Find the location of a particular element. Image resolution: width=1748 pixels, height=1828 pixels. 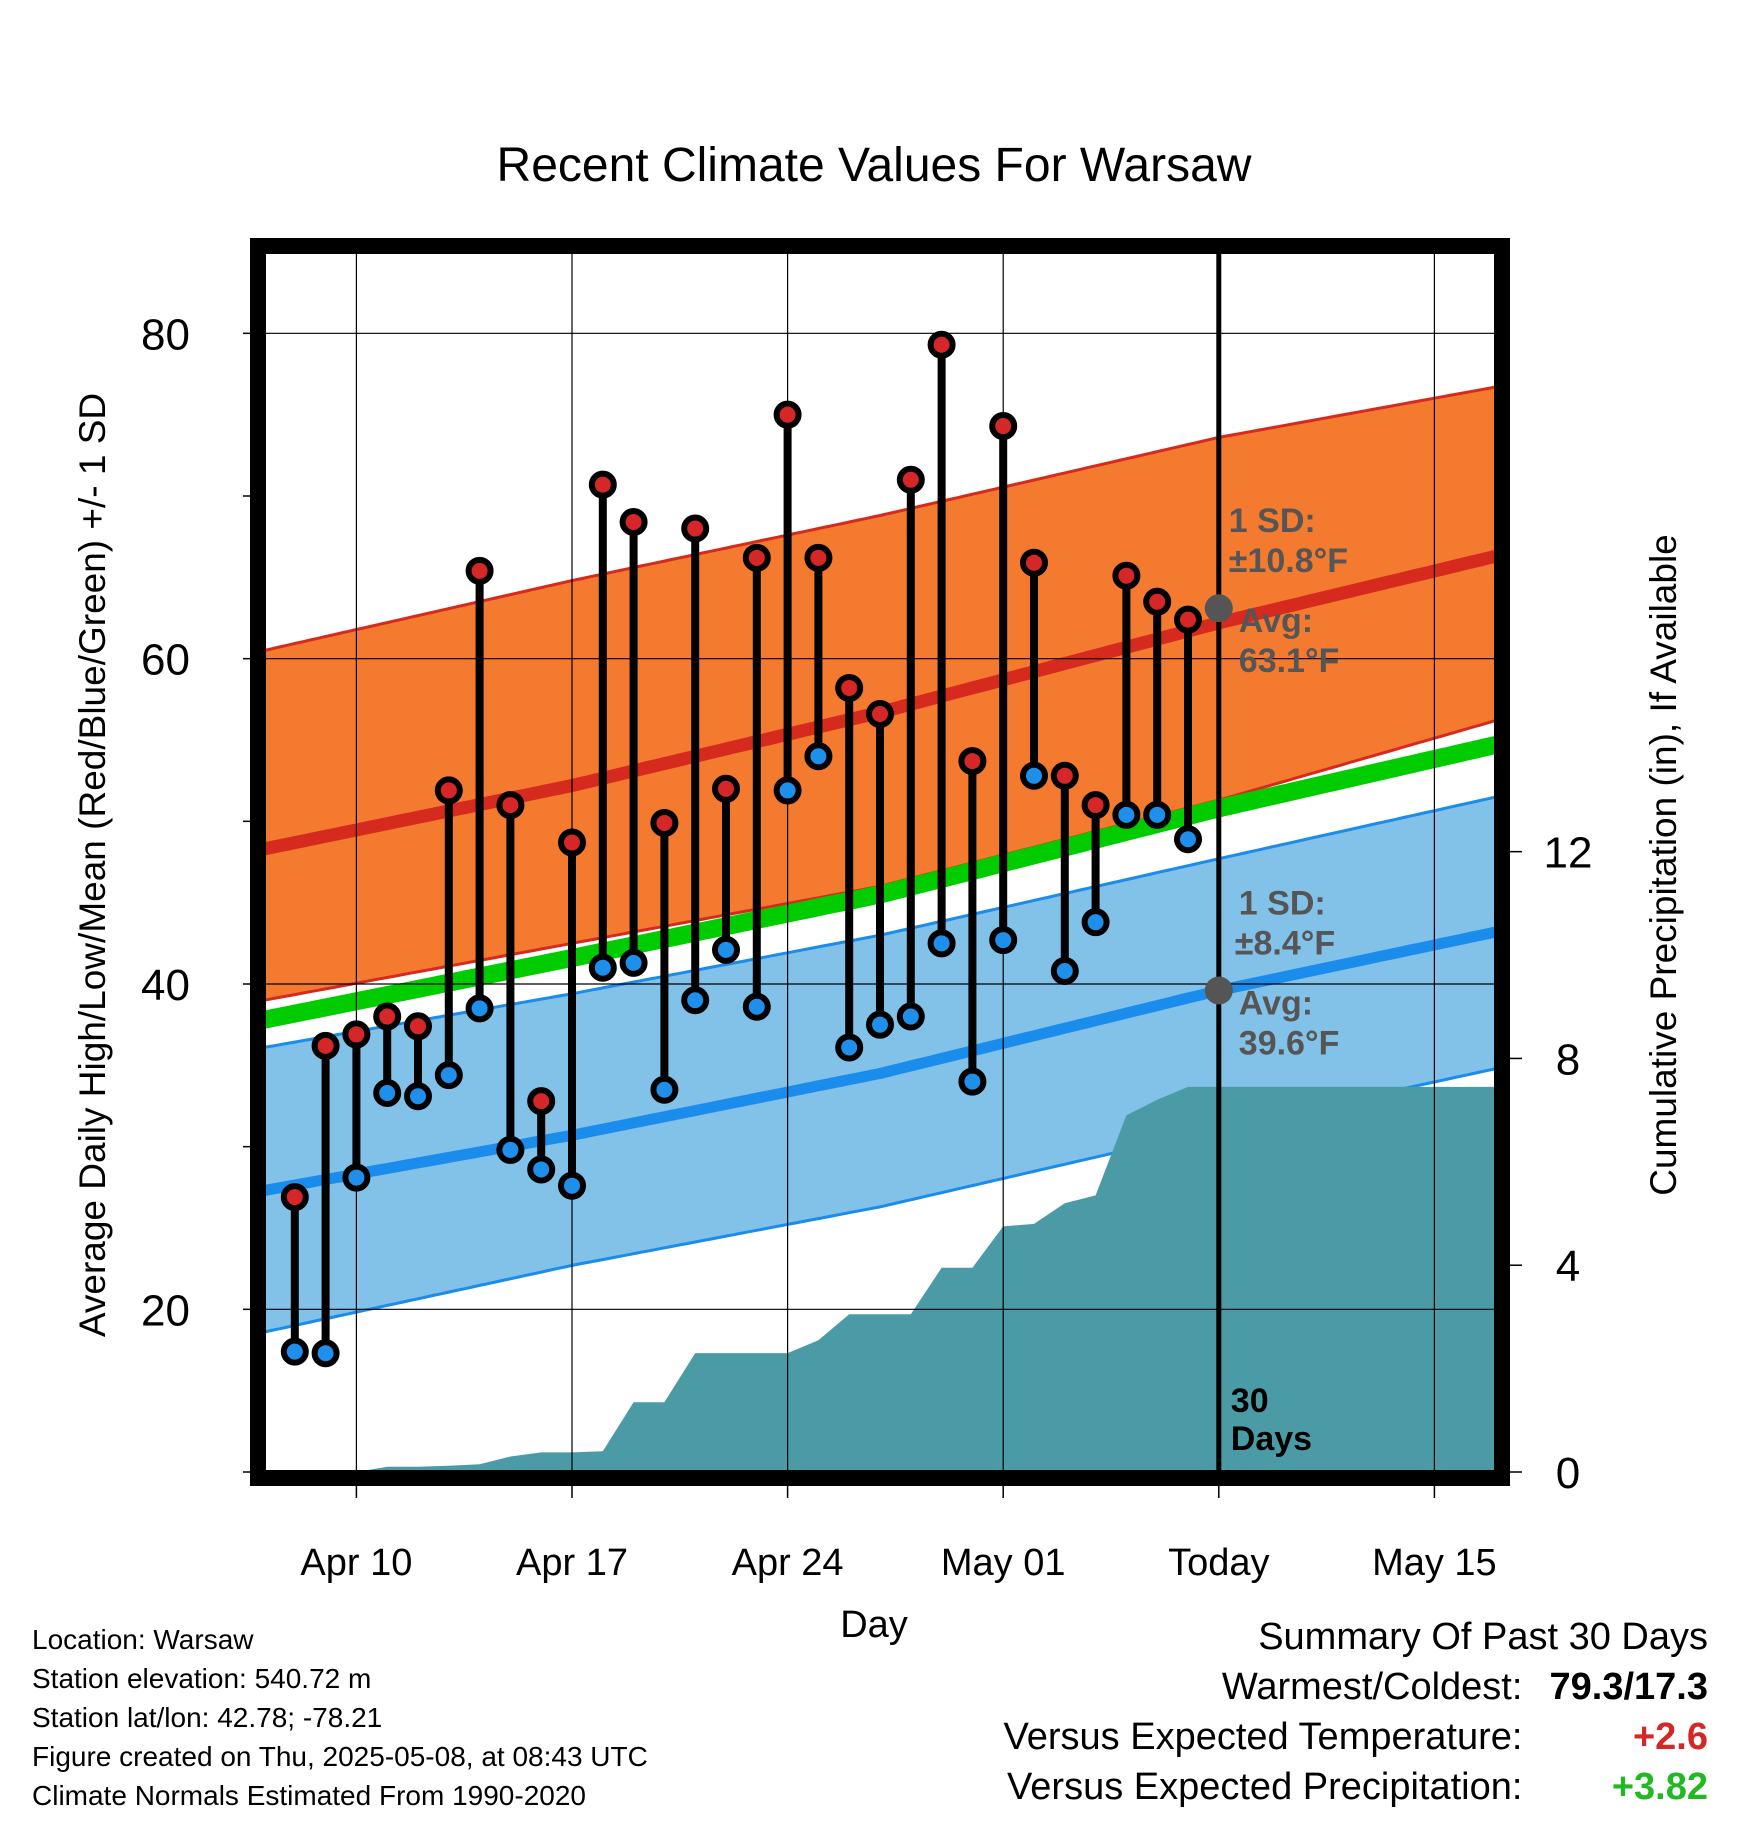

low-mean-line is located at coordinates (880, 1061).